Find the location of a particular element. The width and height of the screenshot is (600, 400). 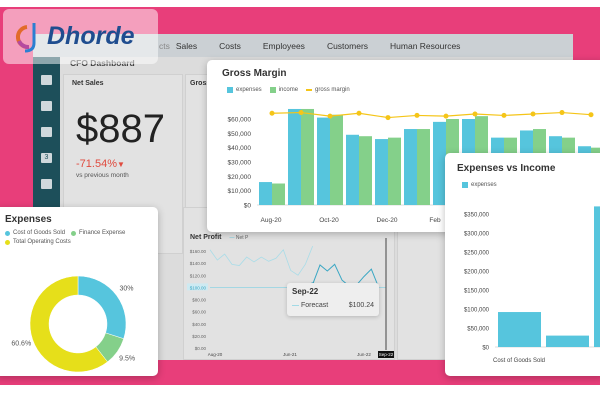

x-tick-label: Jun-22 is located at coordinates (364, 354).